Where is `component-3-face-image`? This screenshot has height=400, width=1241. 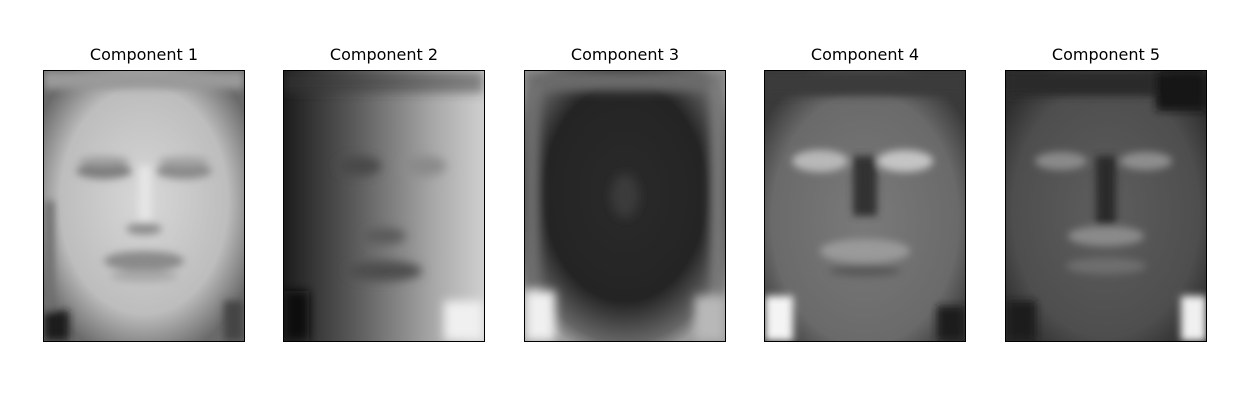
component-3-face-image is located at coordinates (625, 206).